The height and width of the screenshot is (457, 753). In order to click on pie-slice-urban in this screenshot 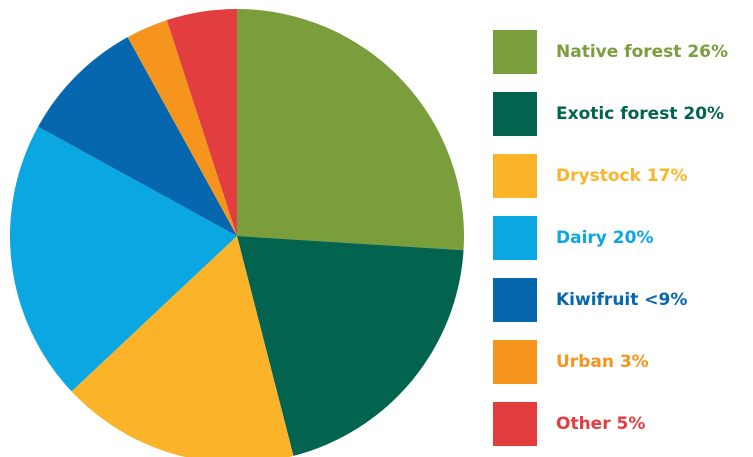, I will do `click(182, 128)`.